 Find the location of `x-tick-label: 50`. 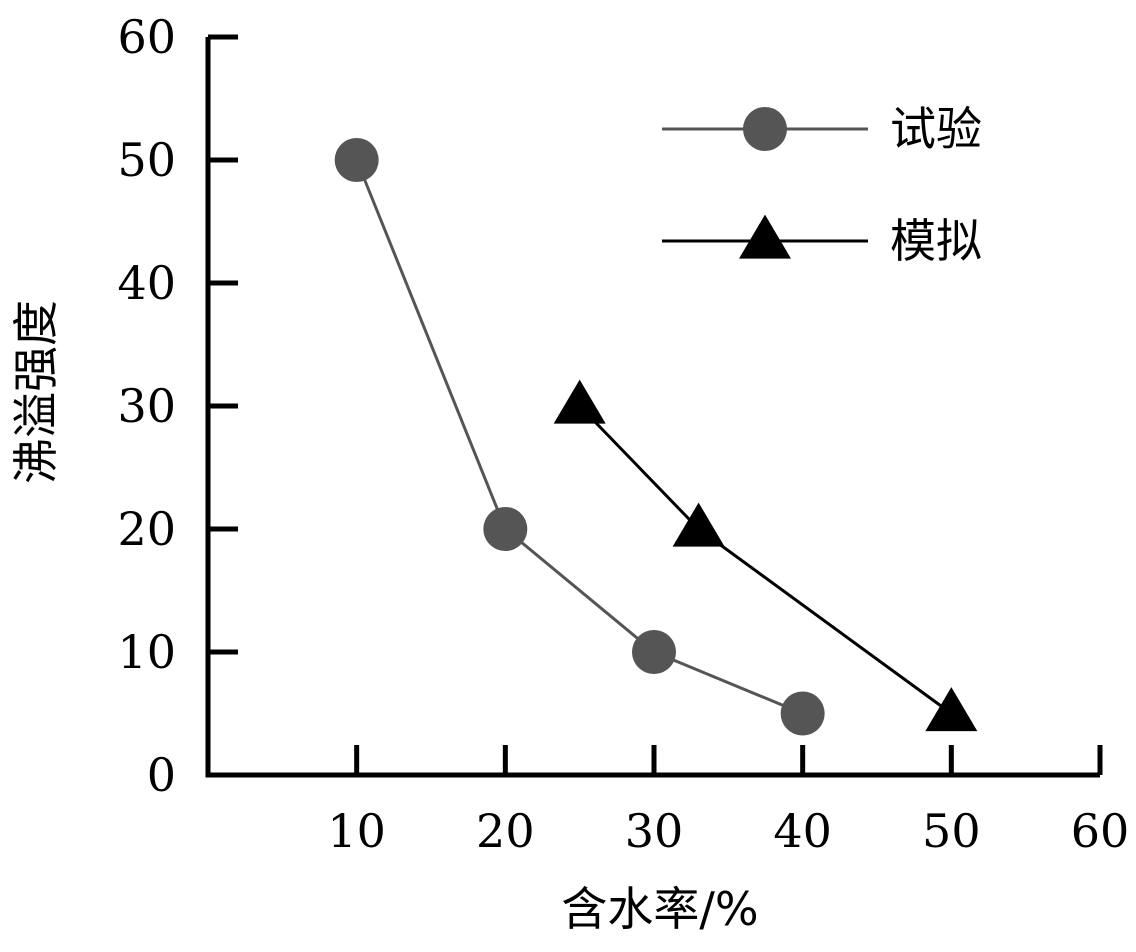

x-tick-label: 50 is located at coordinates (951, 831).